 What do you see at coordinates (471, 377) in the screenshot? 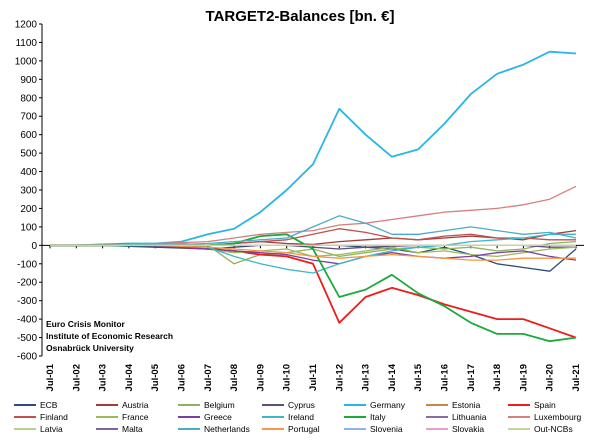
I see `x-tick-label: Jul-17` at bounding box center [471, 377].